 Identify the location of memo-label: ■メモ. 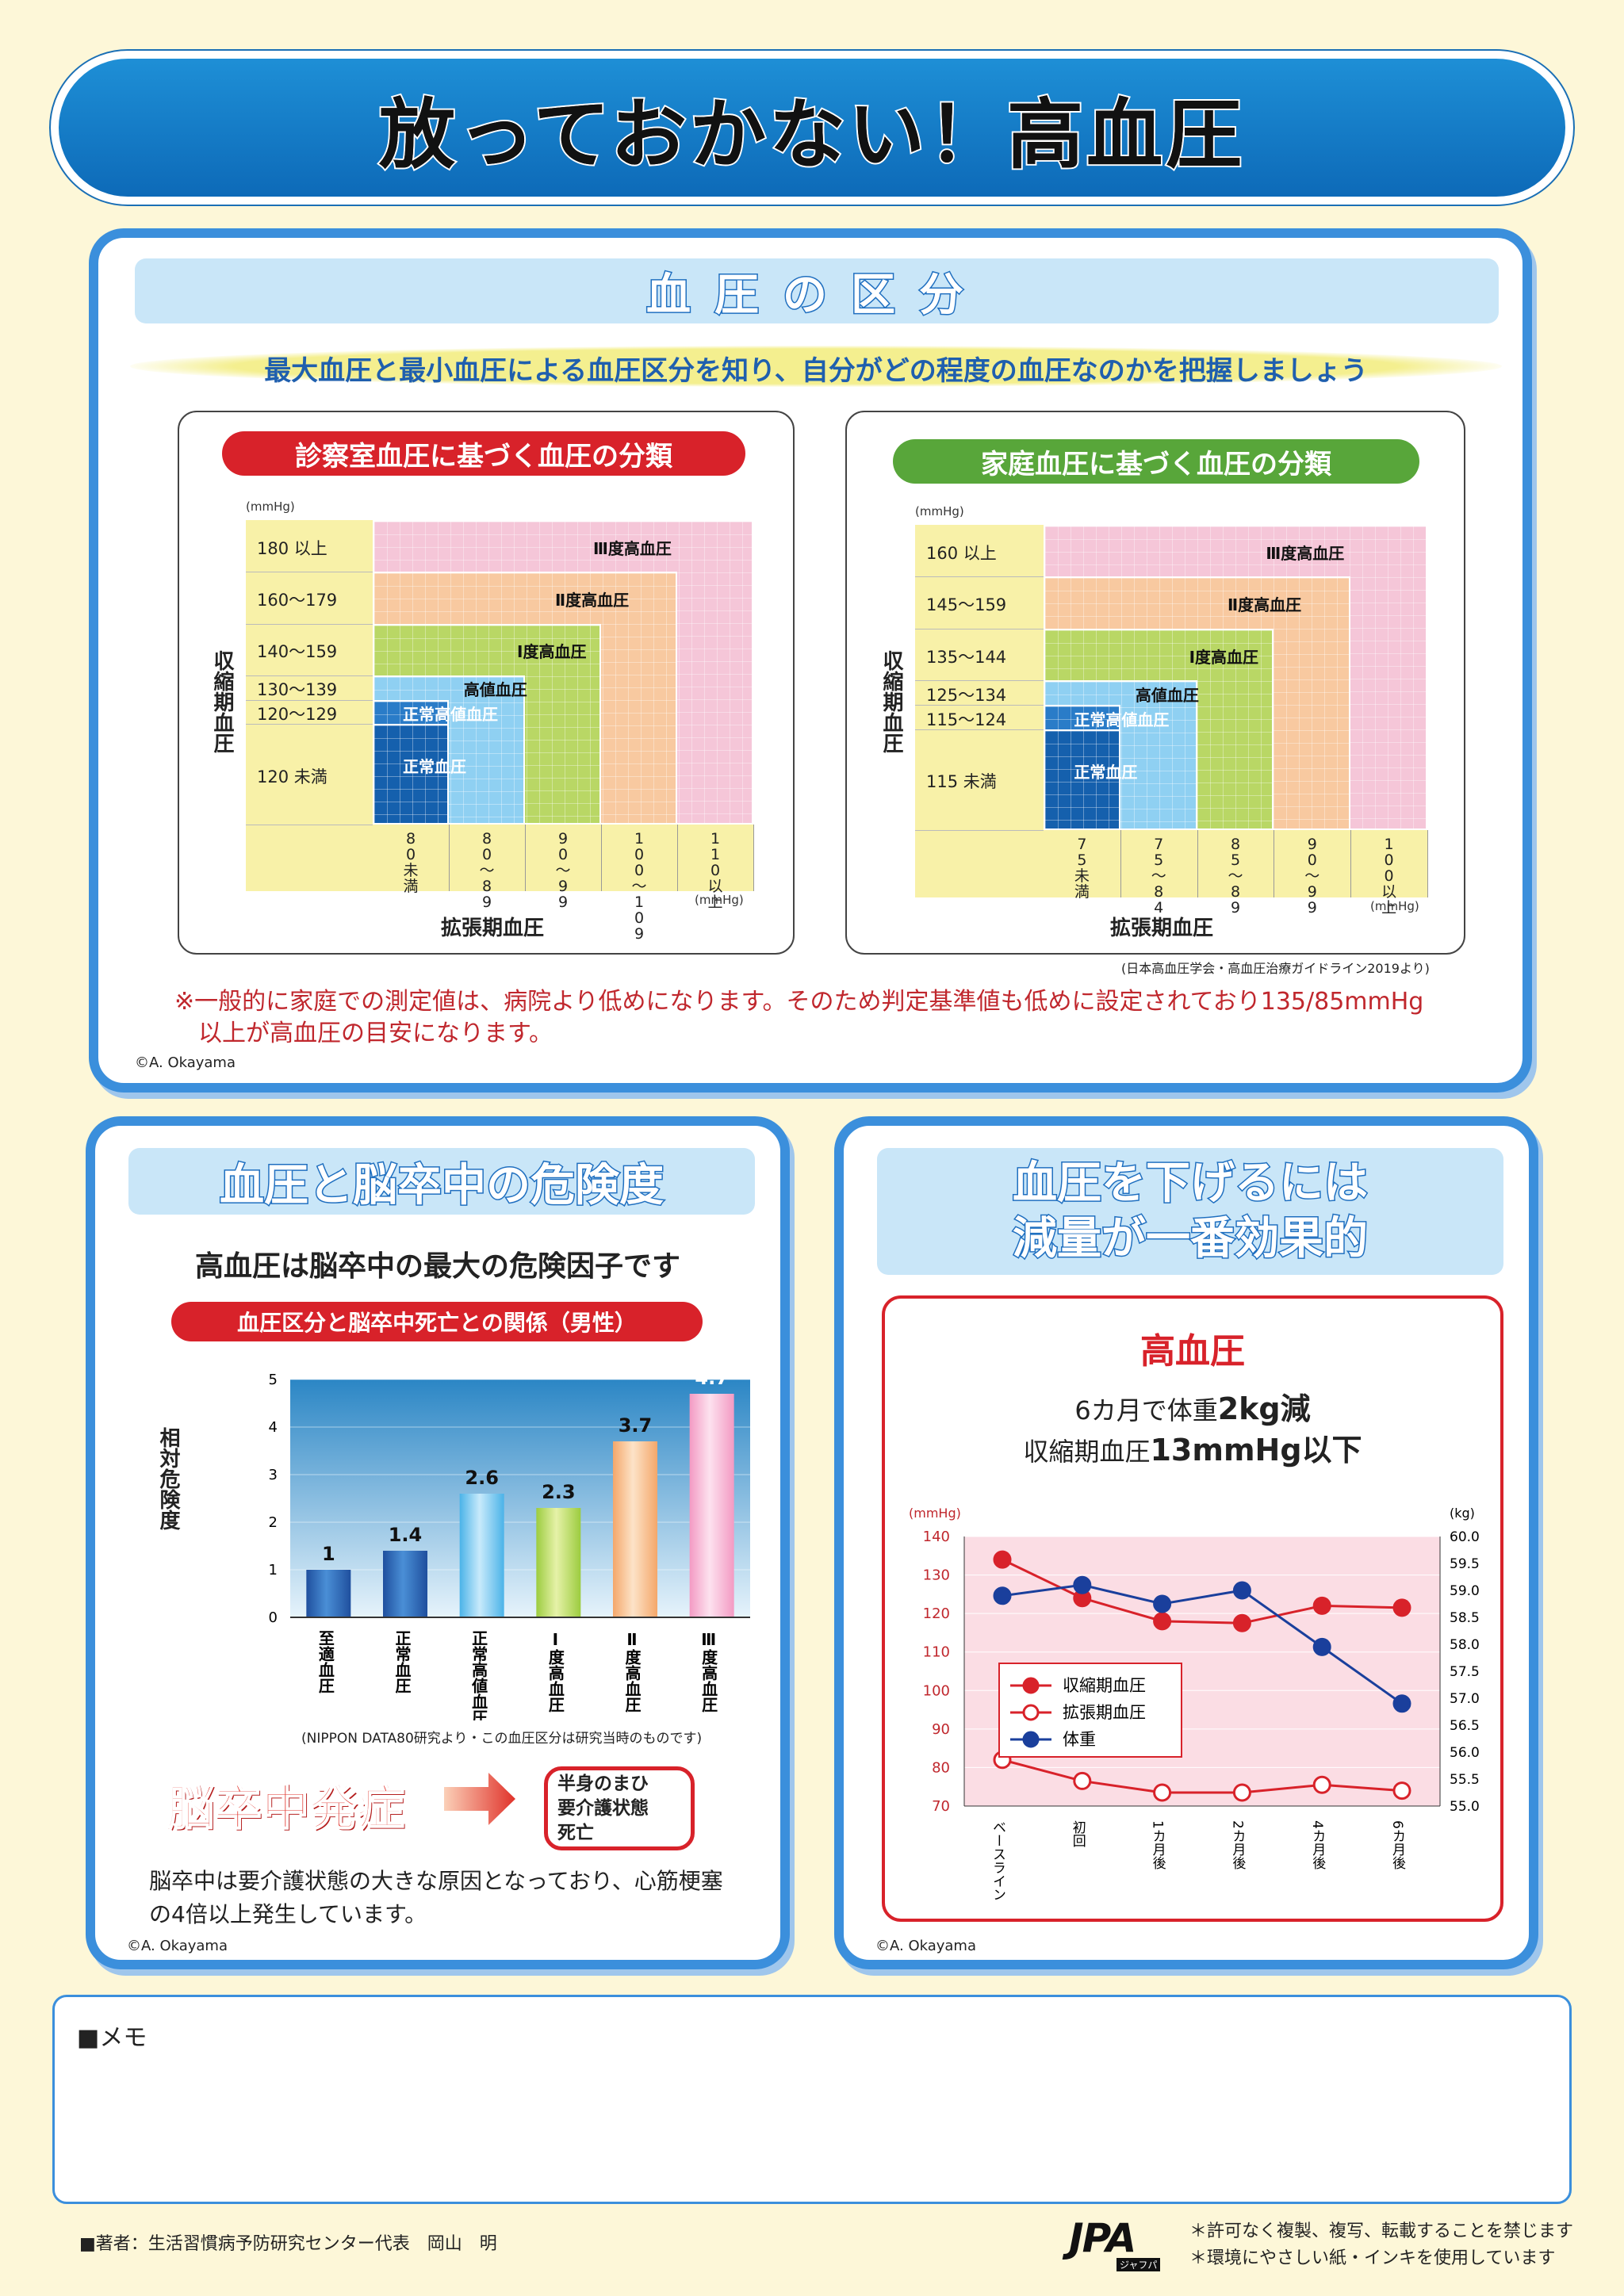
(112, 2038).